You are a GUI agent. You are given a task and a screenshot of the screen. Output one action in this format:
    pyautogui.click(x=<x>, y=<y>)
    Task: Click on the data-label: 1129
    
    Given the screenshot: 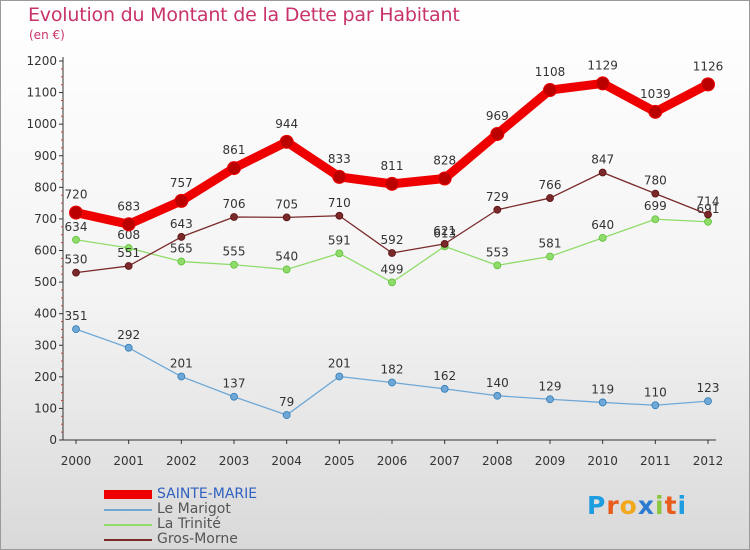 What is the action you would take?
    pyautogui.click(x=602, y=65)
    